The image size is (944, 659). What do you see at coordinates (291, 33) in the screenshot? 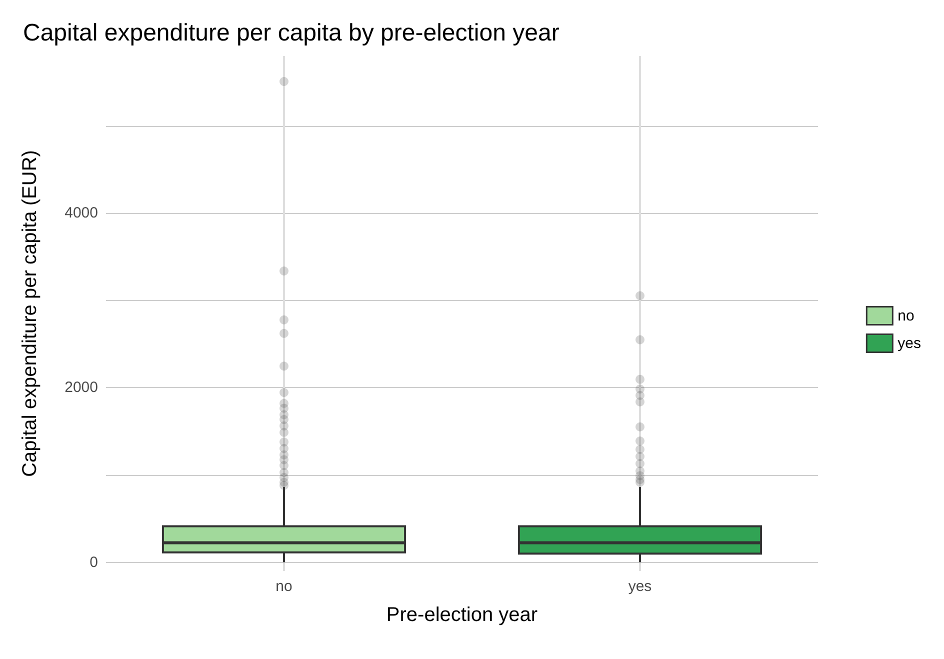
I see `chart-title: Capital expenditure per capita by pre-election year` at bounding box center [291, 33].